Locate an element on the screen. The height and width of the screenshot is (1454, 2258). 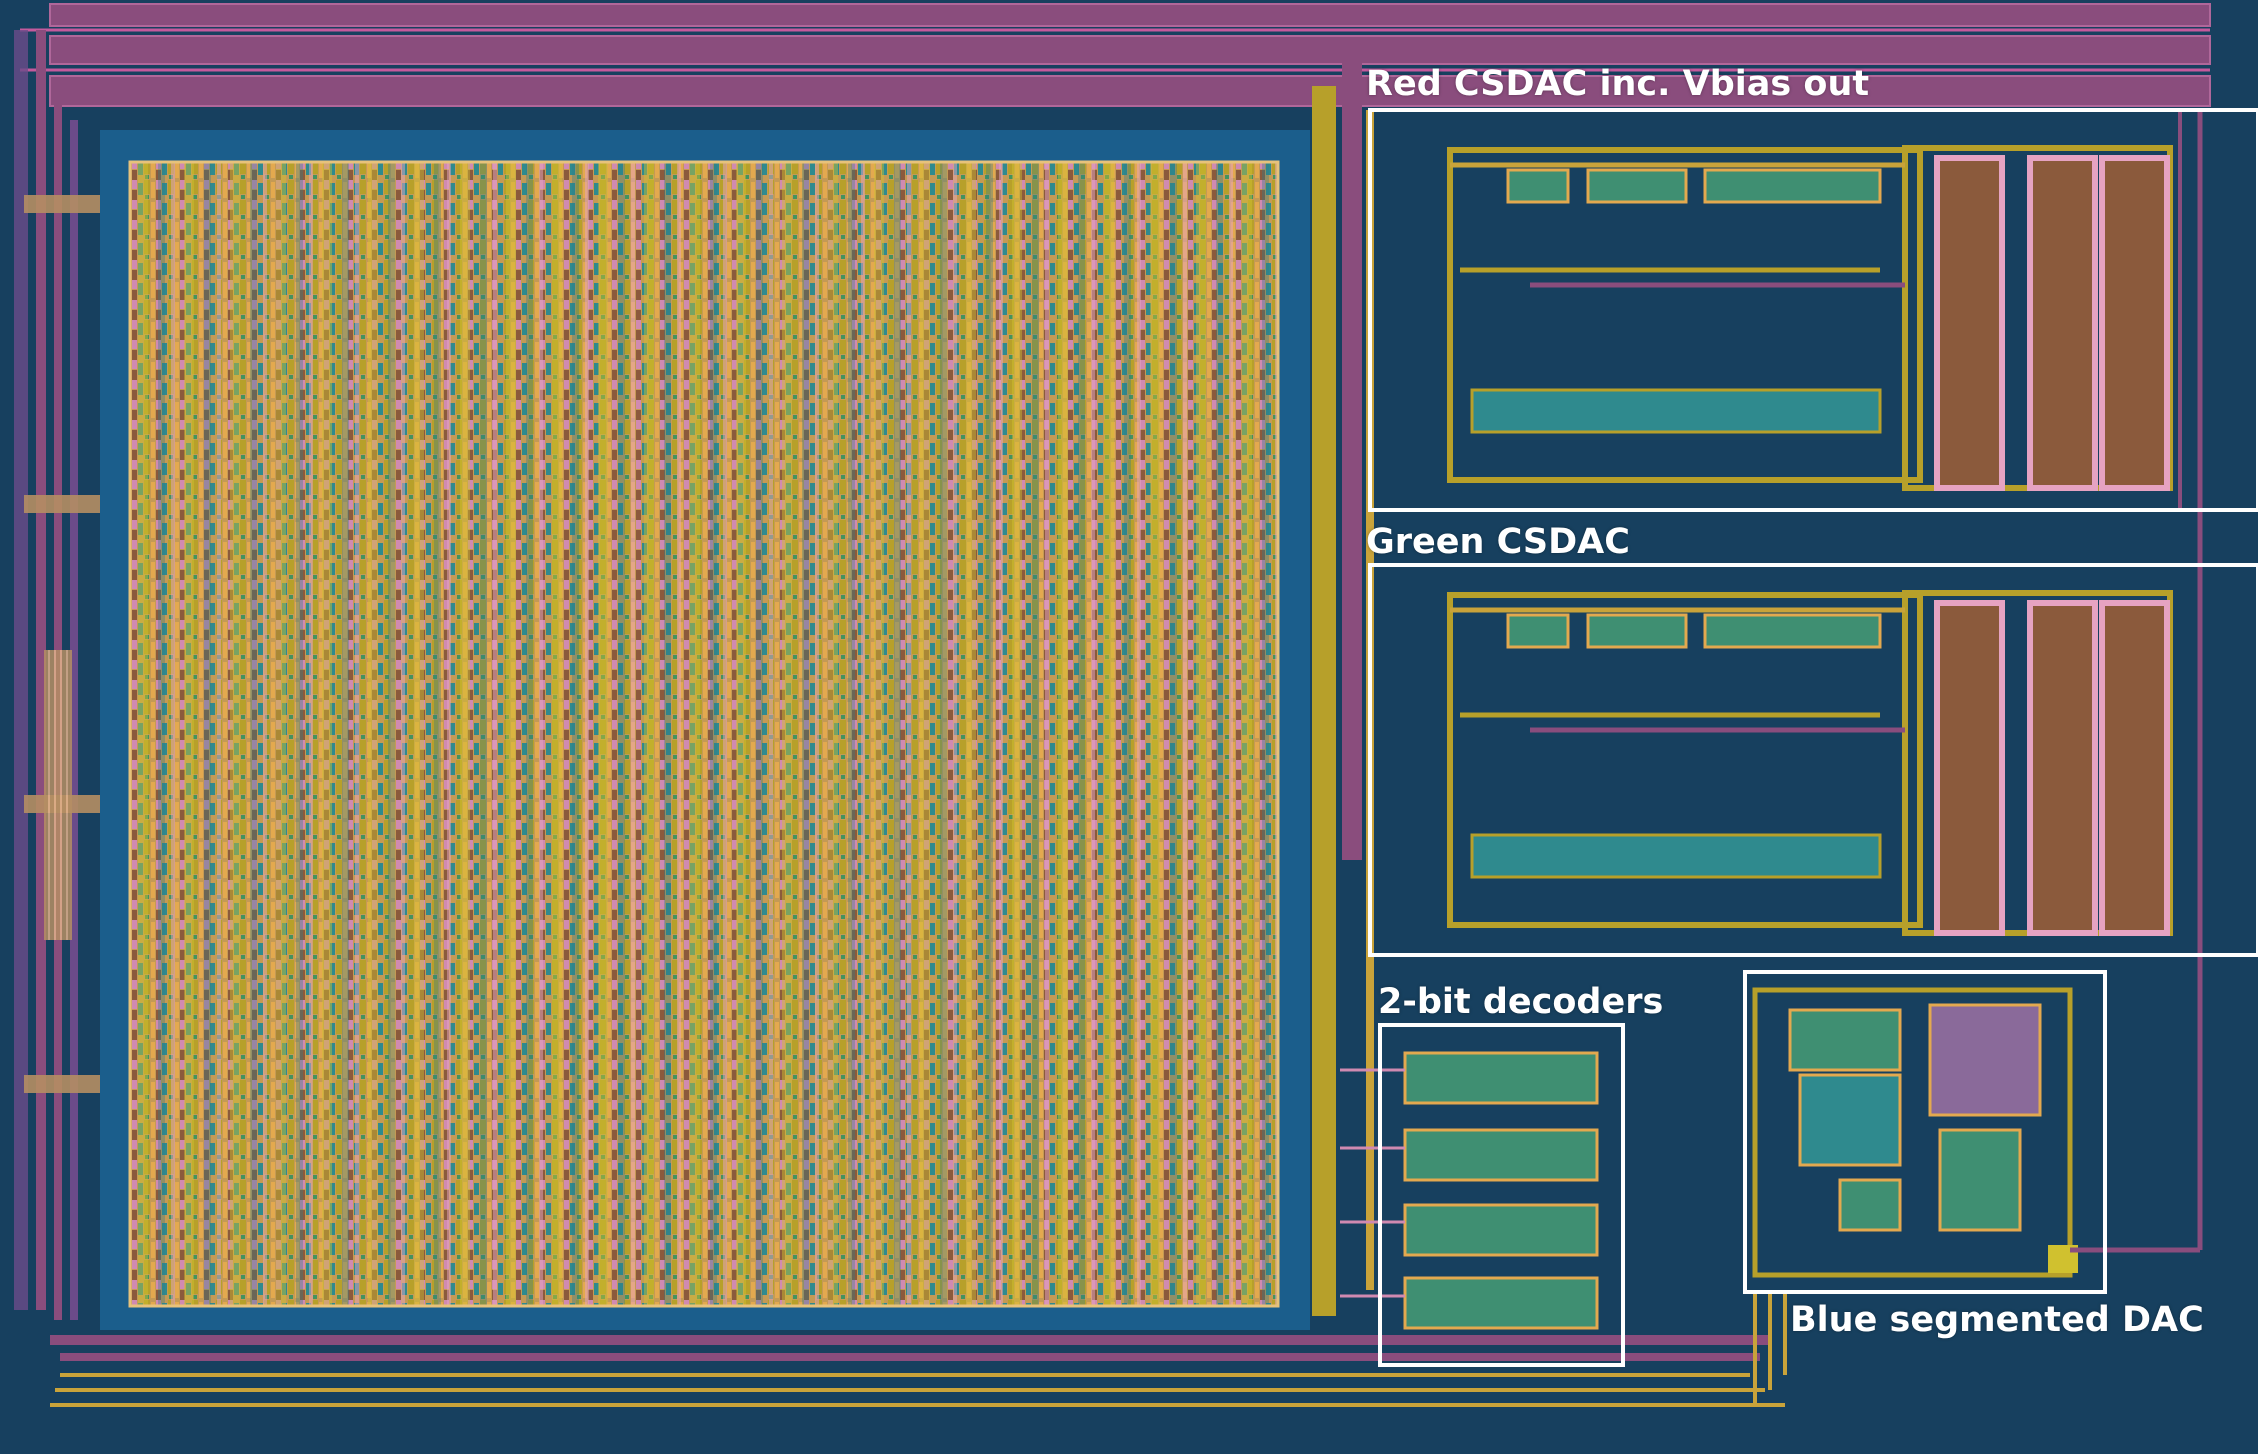
right-routing is located at coordinates (2136, 681).